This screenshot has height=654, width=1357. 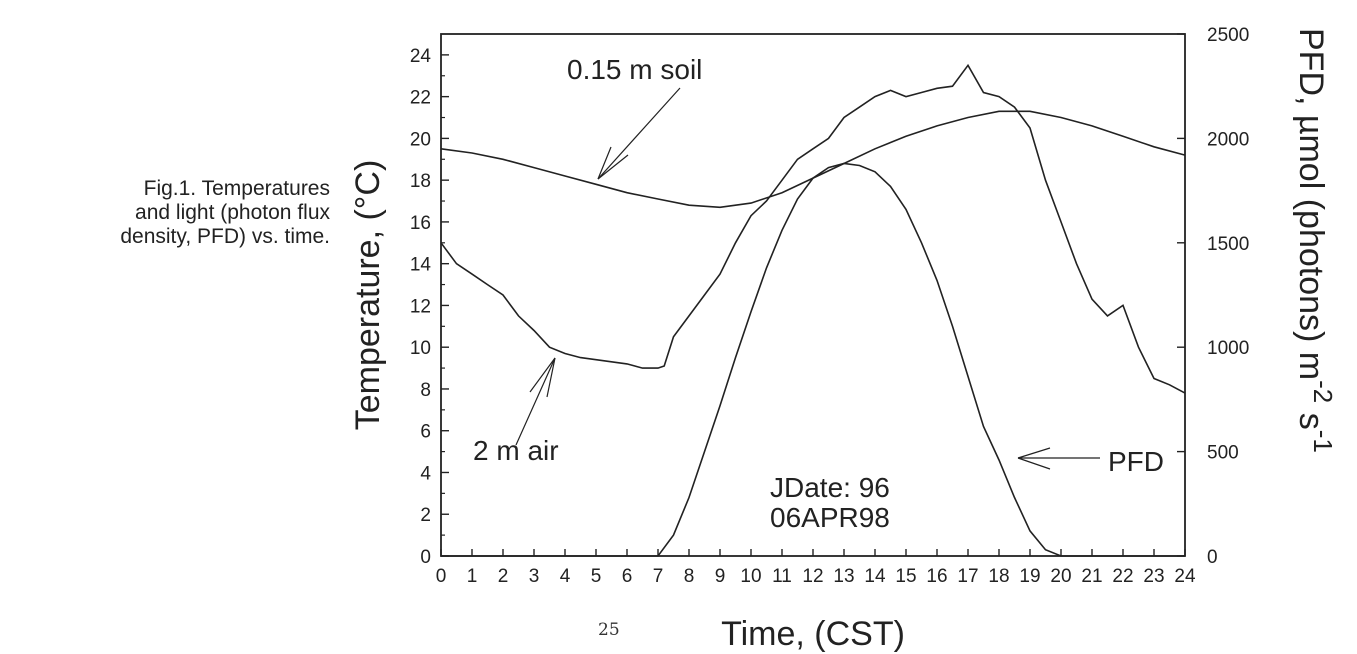 I want to click on pfd-arrow-head-a, so click(x=1034, y=453).